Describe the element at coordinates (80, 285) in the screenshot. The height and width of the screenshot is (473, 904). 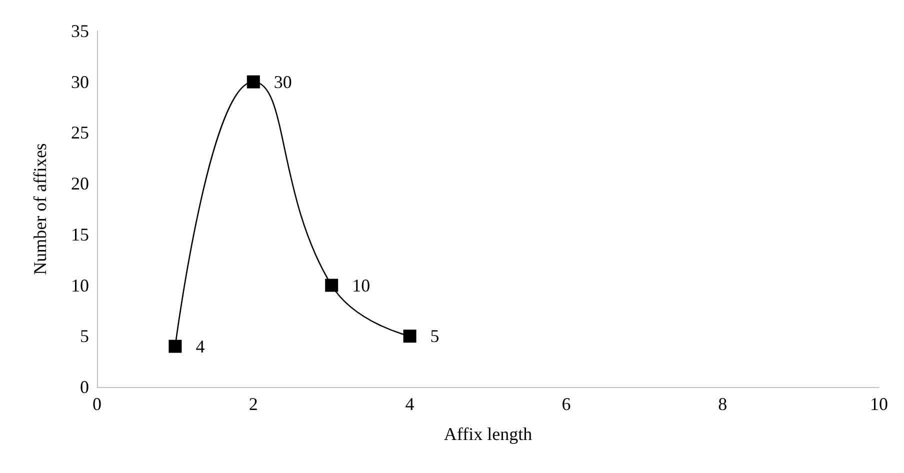
I see `y-tick-label: 10` at that location.